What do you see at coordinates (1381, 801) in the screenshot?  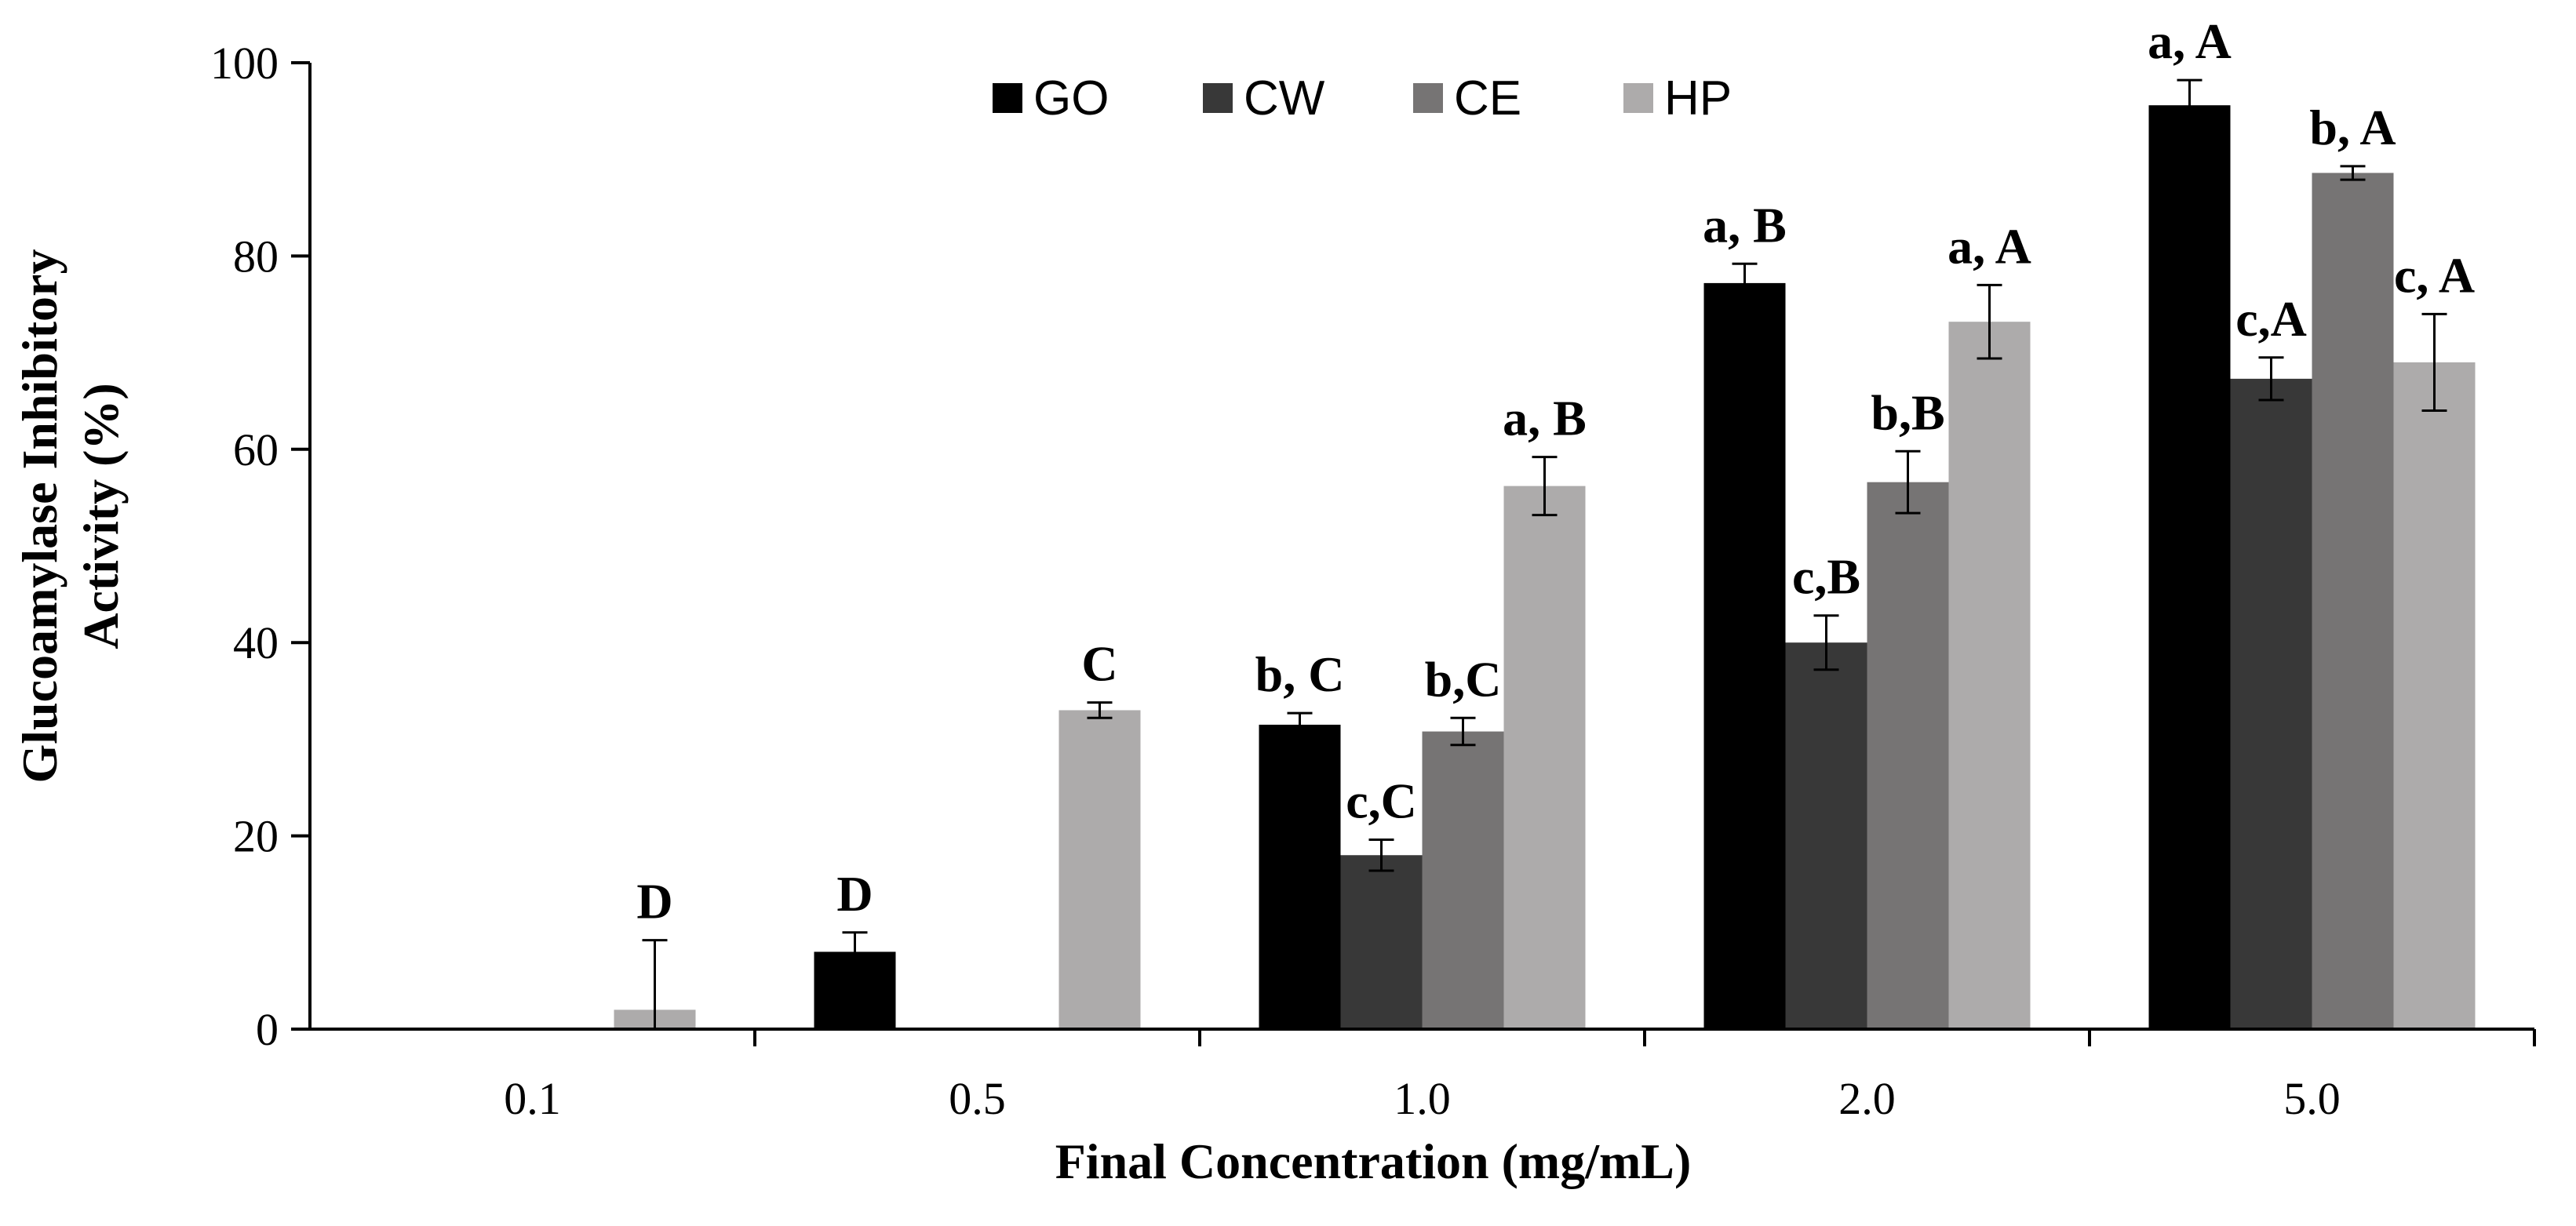 I see `data-label: c,C` at bounding box center [1381, 801].